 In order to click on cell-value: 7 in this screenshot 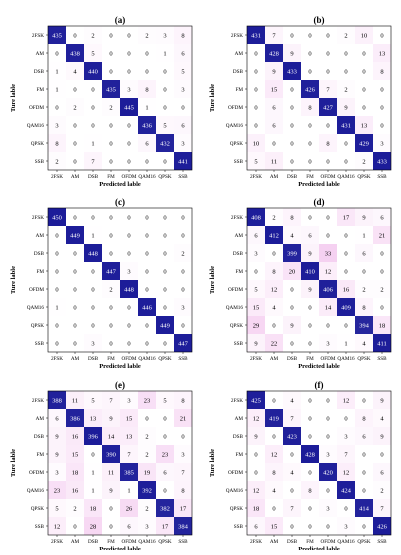, I will do `click(292, 419)`.